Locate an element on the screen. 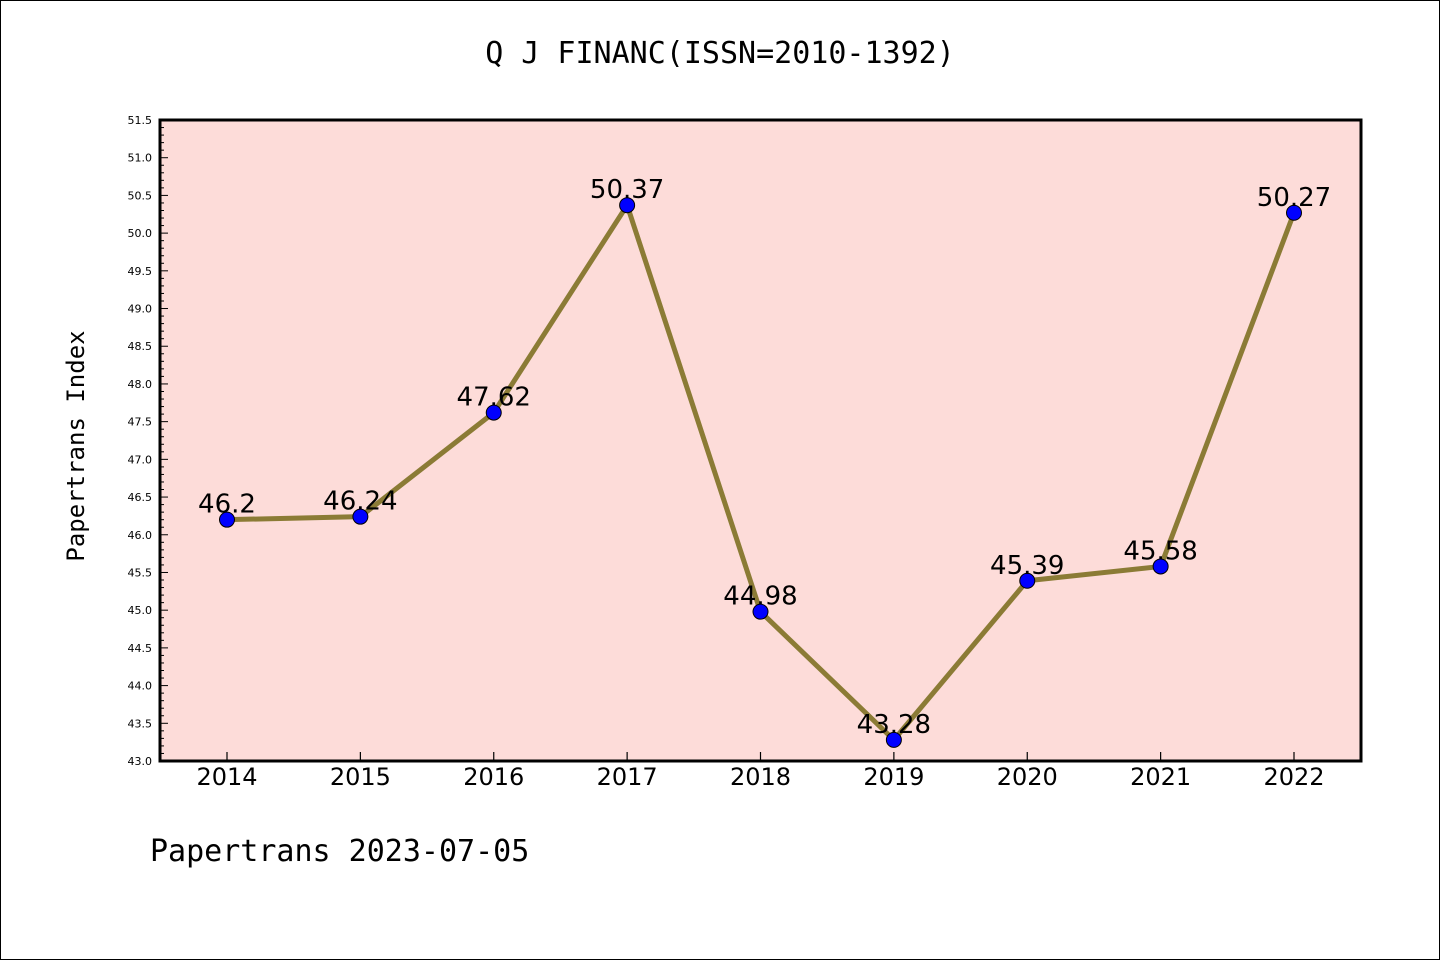 The height and width of the screenshot is (960, 1440). y-tick-label: 47.5 is located at coordinates (140, 422).